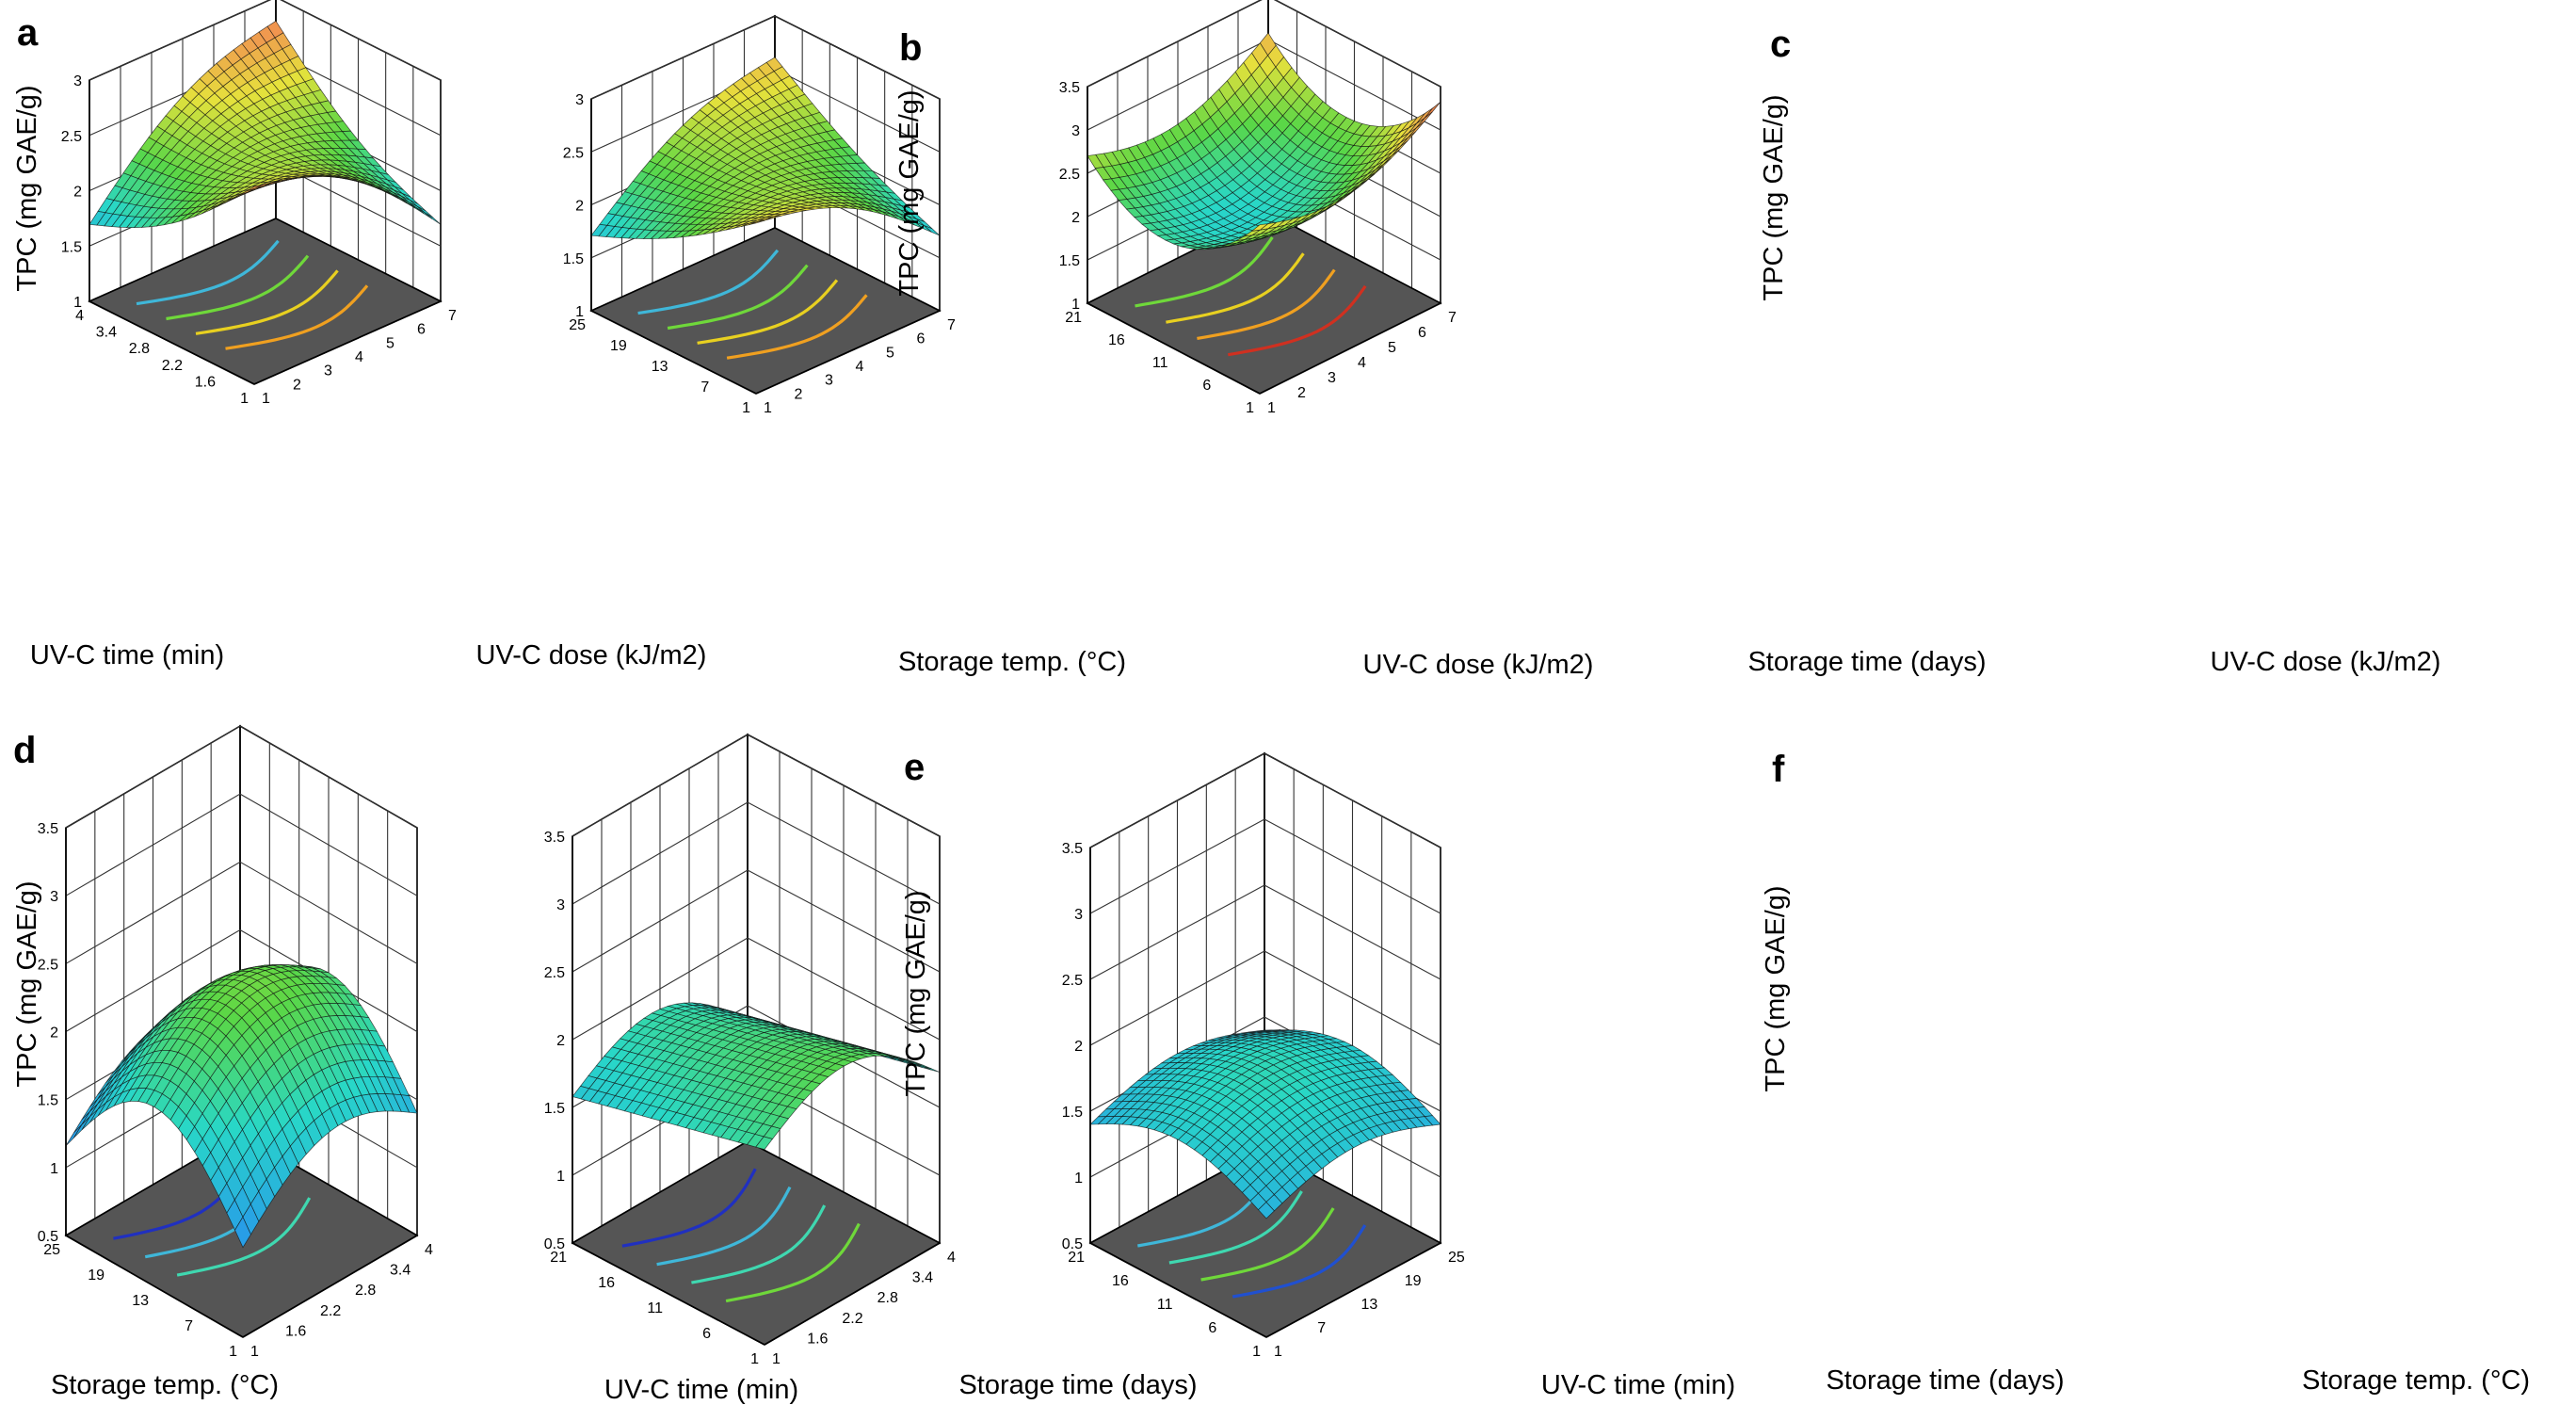 This screenshot has height=1421, width=2576. What do you see at coordinates (2326, 662) in the screenshot?
I see `x-axis-title: UV-C dose (kJ/m2)` at bounding box center [2326, 662].